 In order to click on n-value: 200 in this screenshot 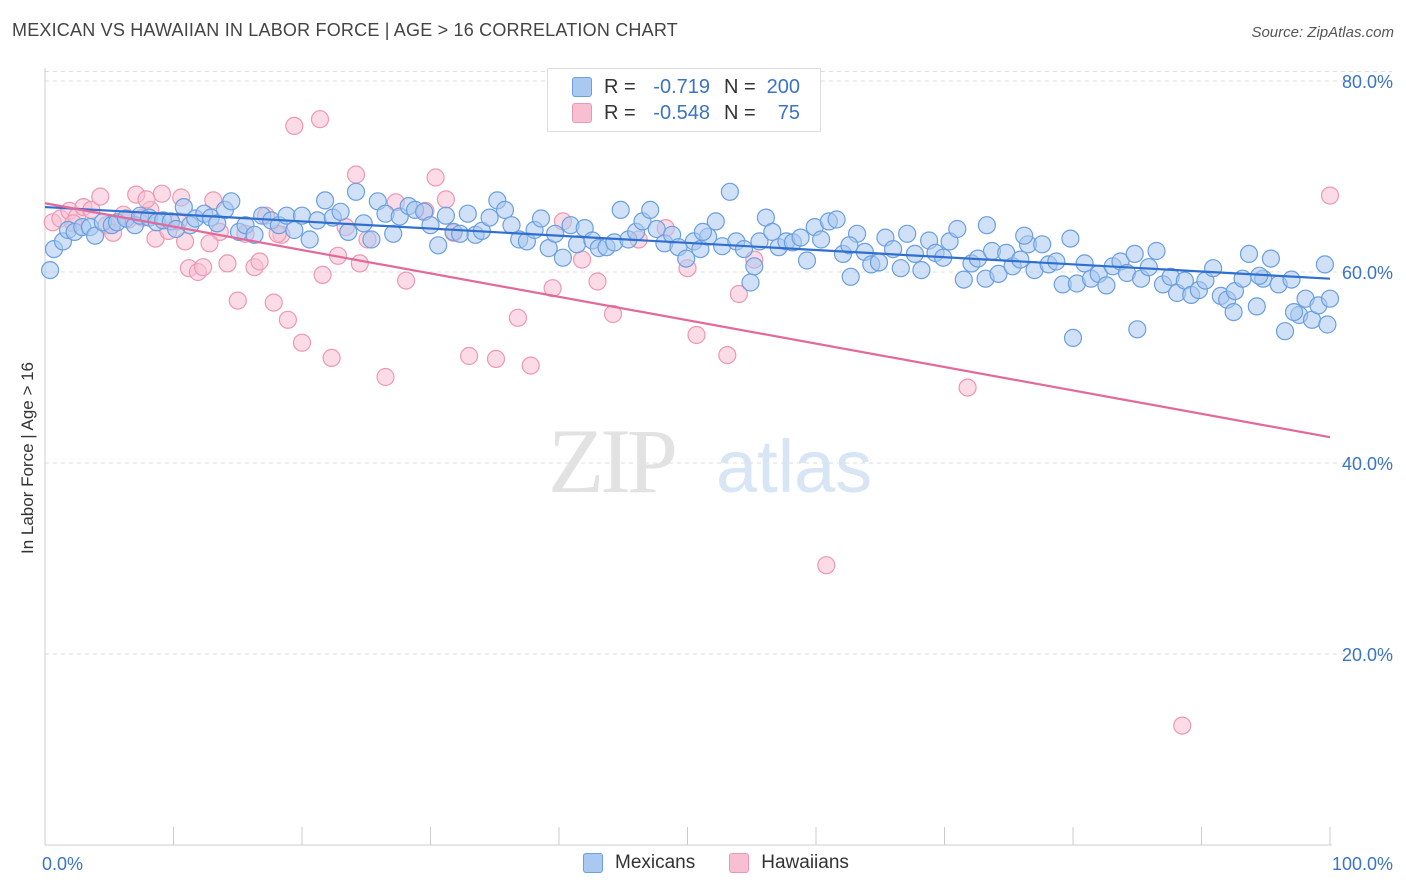, I will do `click(783, 86)`.